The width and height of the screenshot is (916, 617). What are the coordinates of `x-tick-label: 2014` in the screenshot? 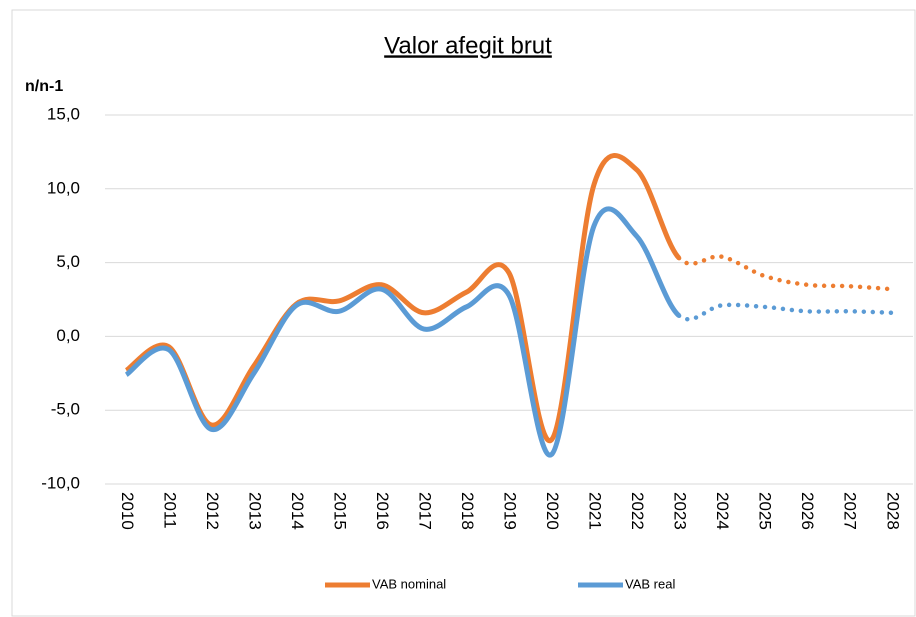 It's located at (297, 511).